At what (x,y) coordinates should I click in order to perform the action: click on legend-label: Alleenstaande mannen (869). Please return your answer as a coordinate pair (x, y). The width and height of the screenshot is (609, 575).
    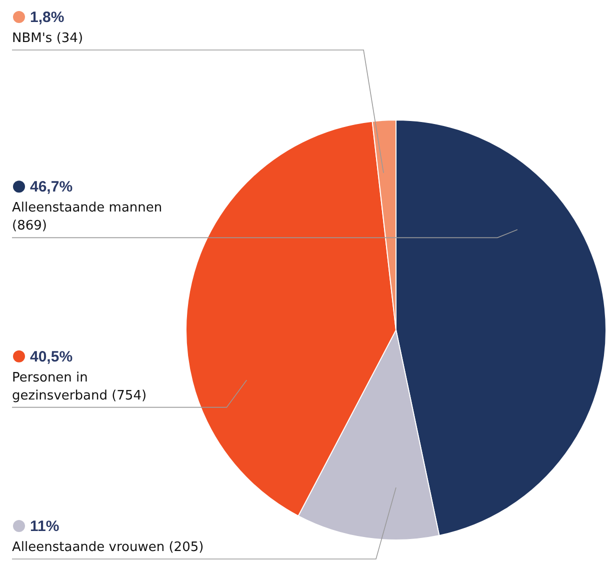
    Looking at the image, I should click on (87, 217).